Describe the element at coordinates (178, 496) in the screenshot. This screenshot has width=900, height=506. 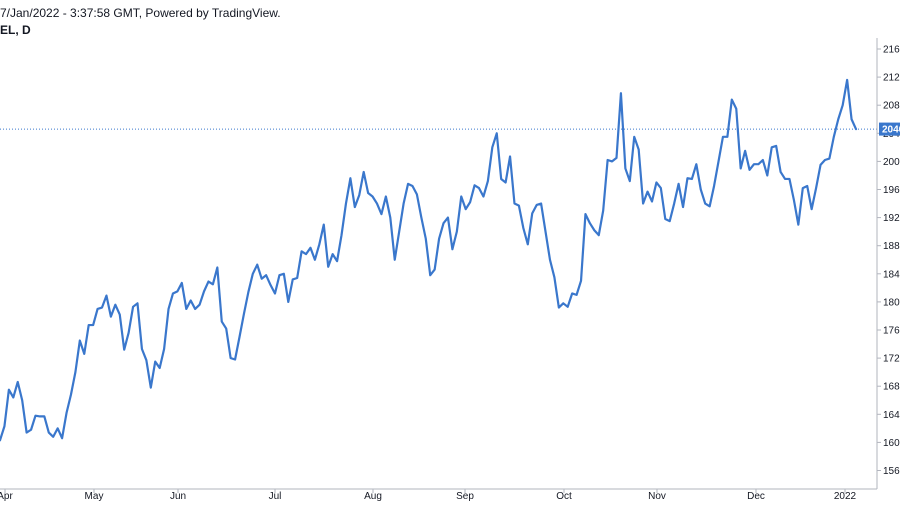
I see `x-tick-label: Jun` at that location.